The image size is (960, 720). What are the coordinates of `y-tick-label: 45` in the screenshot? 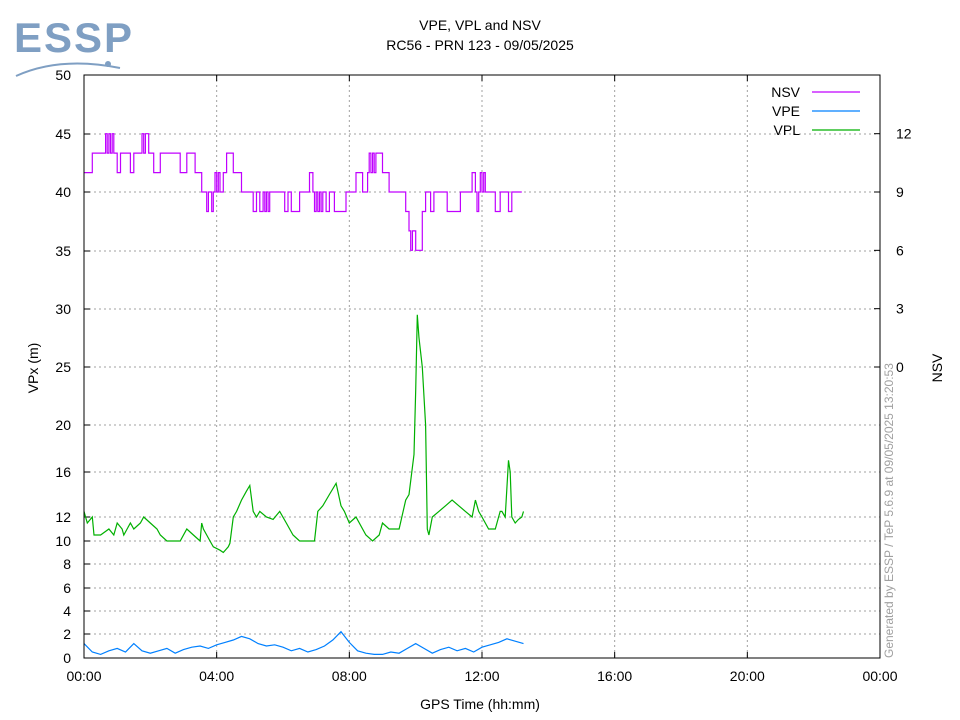 It's located at (63, 134).